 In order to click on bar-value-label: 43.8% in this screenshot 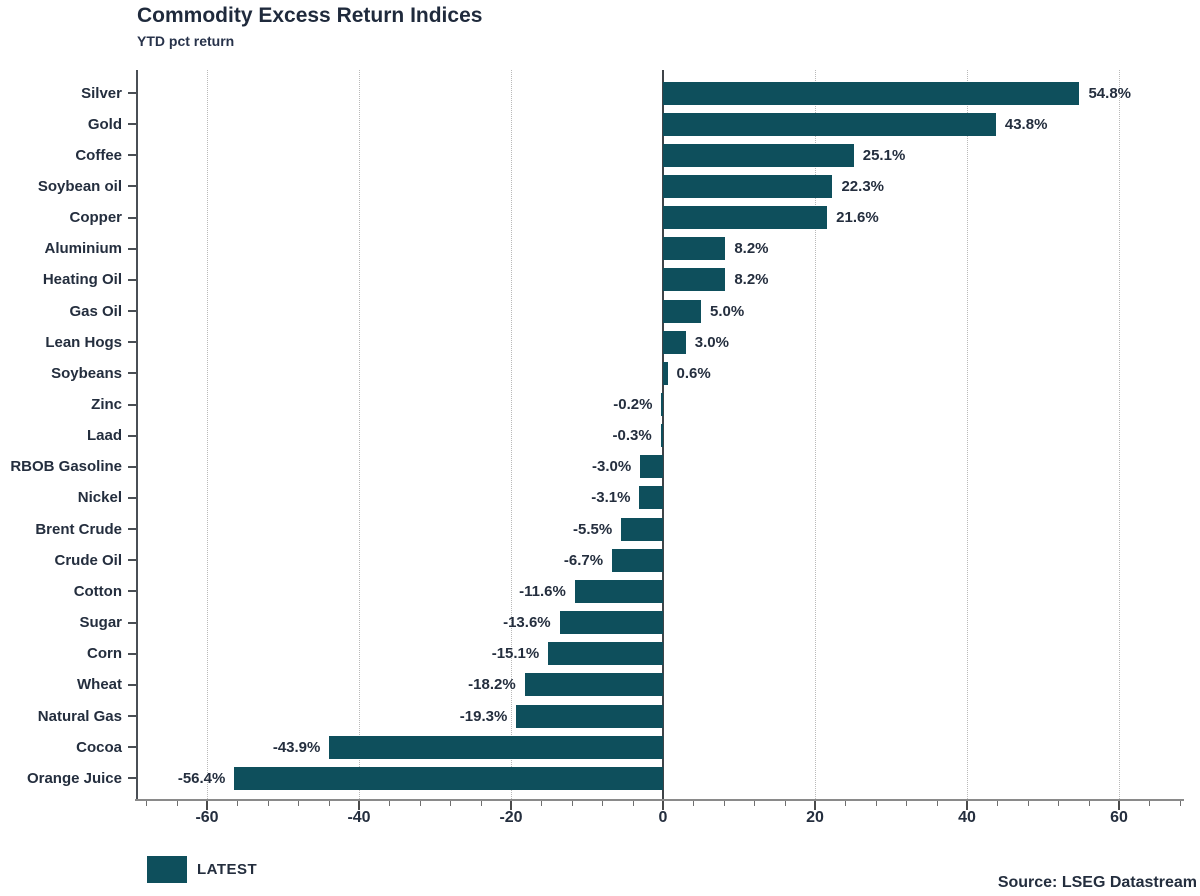, I will do `click(1026, 124)`.